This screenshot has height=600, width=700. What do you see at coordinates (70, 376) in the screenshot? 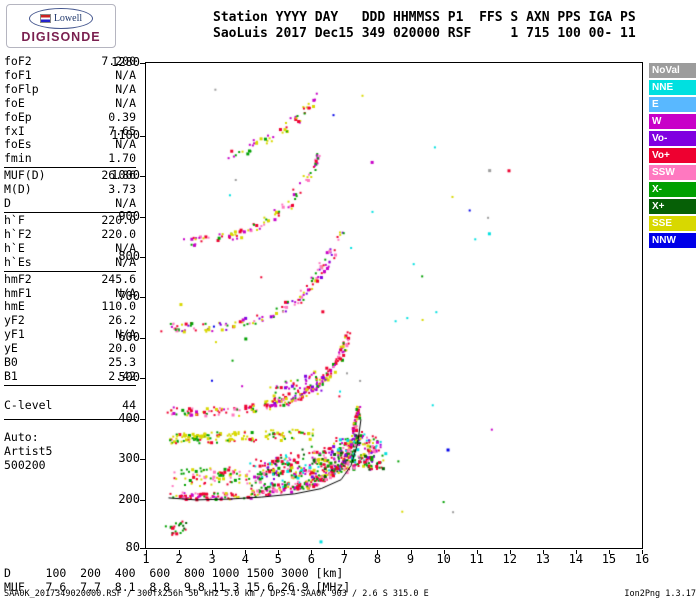
I see `param-B1: B1 2.42` at bounding box center [70, 376].